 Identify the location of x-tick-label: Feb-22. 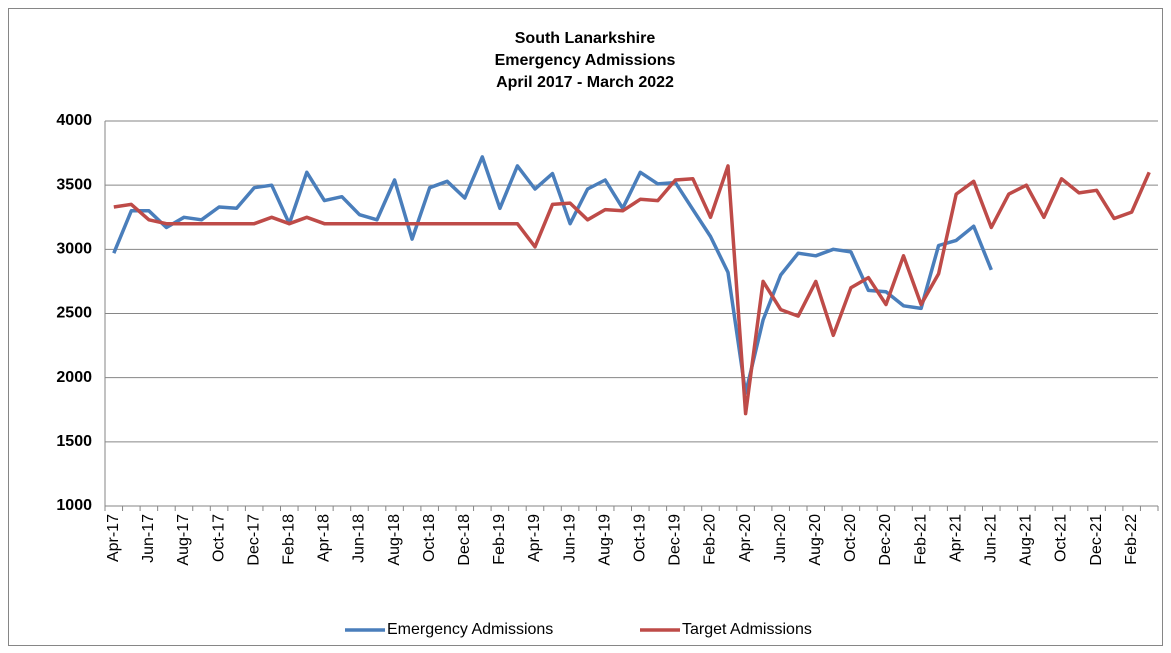
(1131, 539).